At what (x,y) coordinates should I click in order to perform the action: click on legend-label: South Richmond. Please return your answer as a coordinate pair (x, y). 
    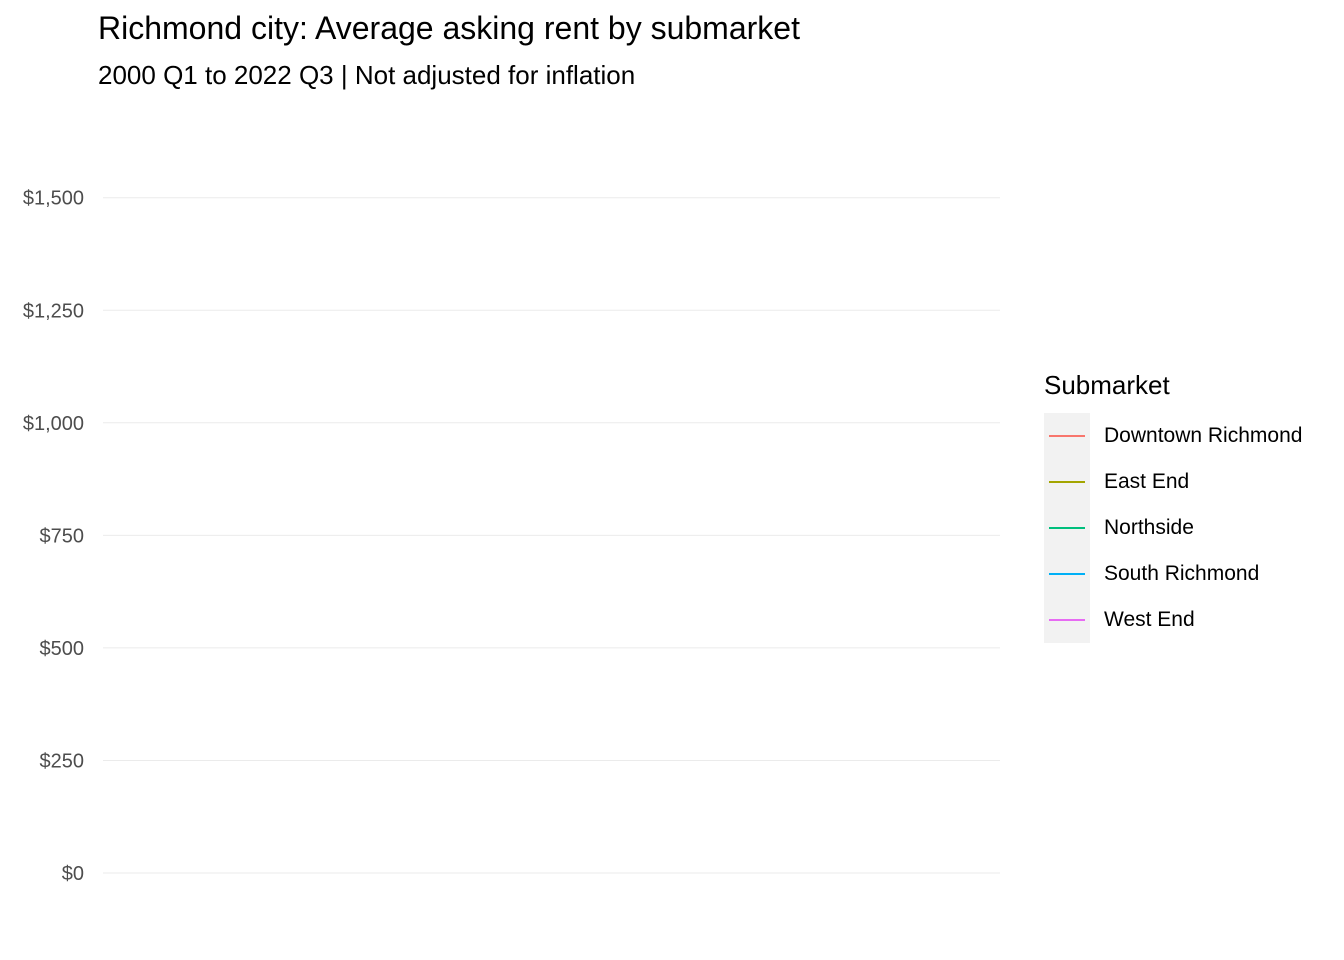
    Looking at the image, I should click on (1182, 573).